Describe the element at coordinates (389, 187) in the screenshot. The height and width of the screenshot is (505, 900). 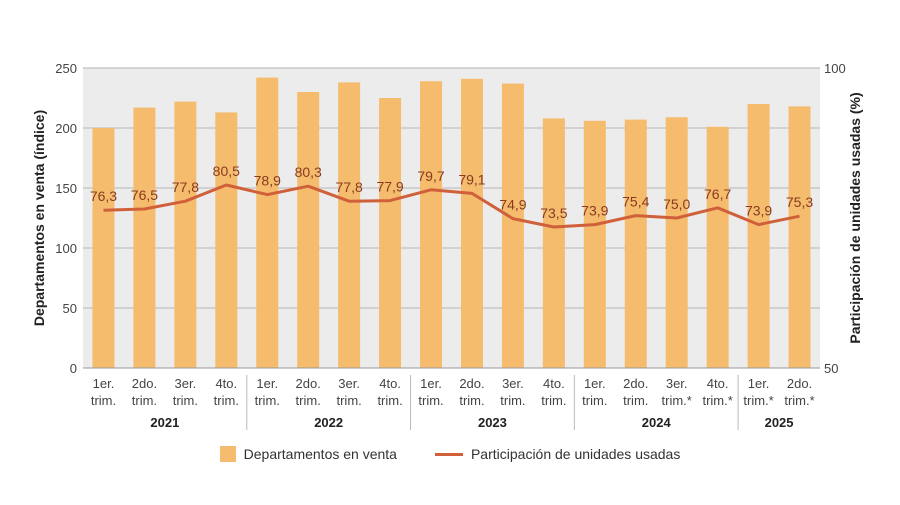
I see `data-label: 77,9` at that location.